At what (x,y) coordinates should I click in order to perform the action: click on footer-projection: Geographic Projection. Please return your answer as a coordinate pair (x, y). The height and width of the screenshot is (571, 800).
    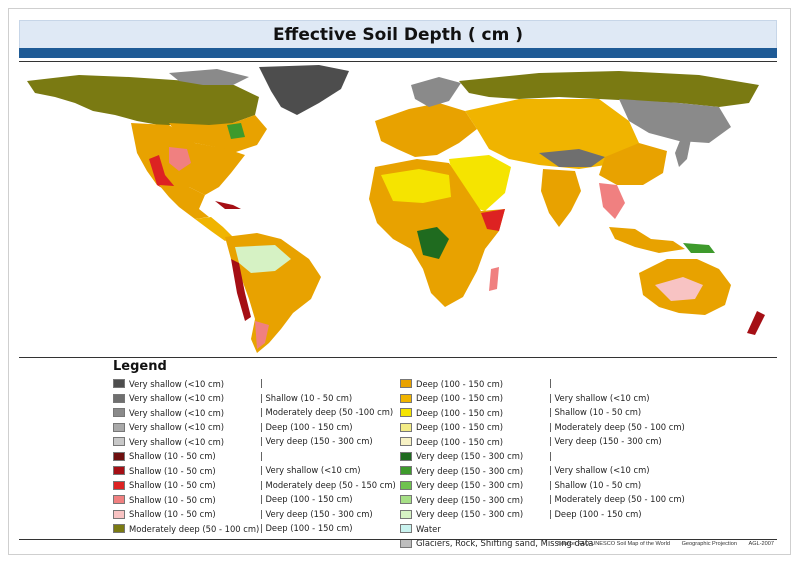
    Looking at the image, I should click on (709, 544).